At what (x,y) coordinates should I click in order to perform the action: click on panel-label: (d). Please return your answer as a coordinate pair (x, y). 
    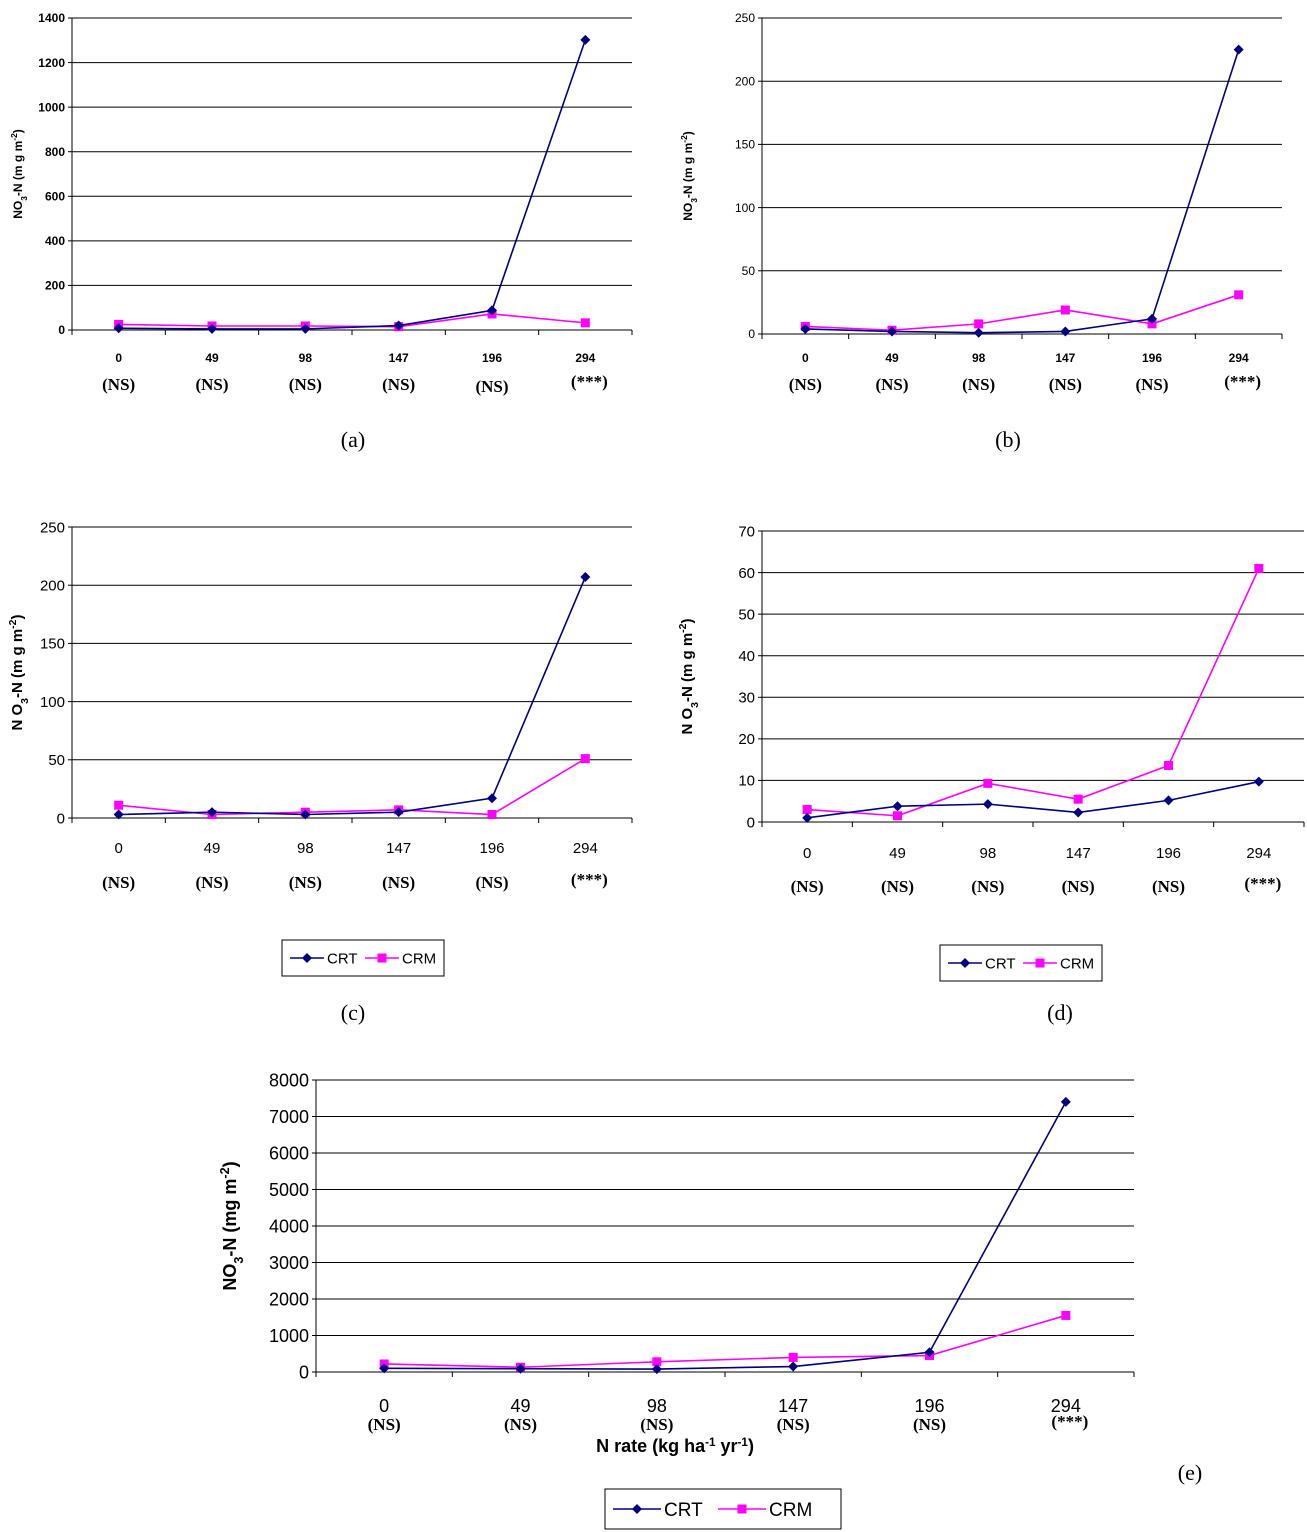
    Looking at the image, I should click on (1060, 1012).